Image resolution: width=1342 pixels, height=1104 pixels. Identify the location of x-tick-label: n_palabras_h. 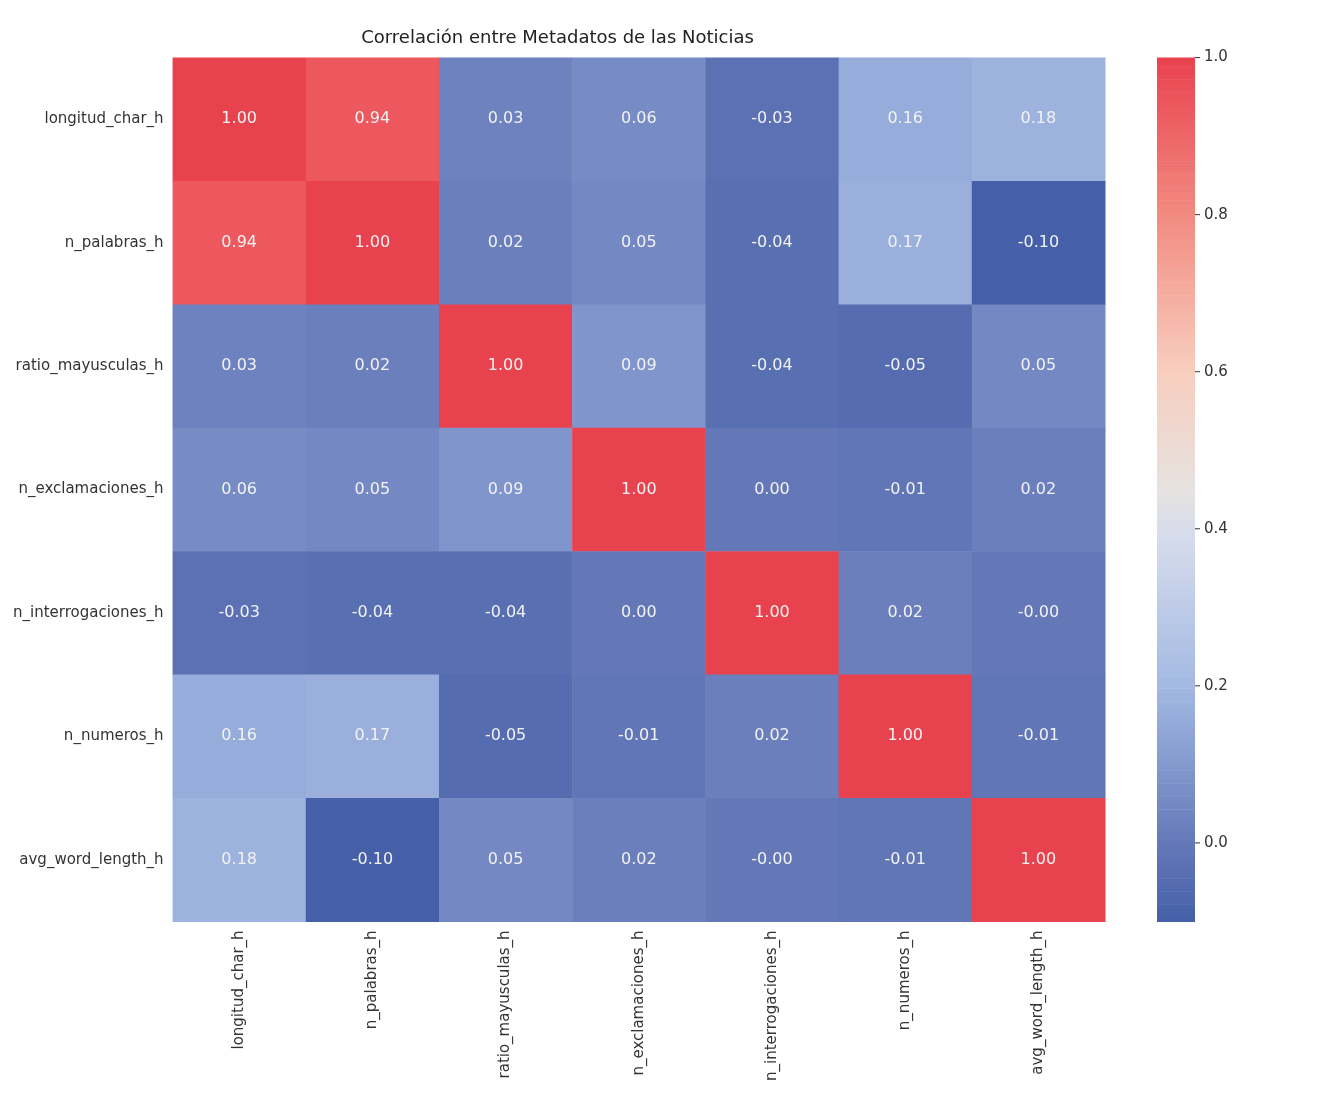
(372, 980).